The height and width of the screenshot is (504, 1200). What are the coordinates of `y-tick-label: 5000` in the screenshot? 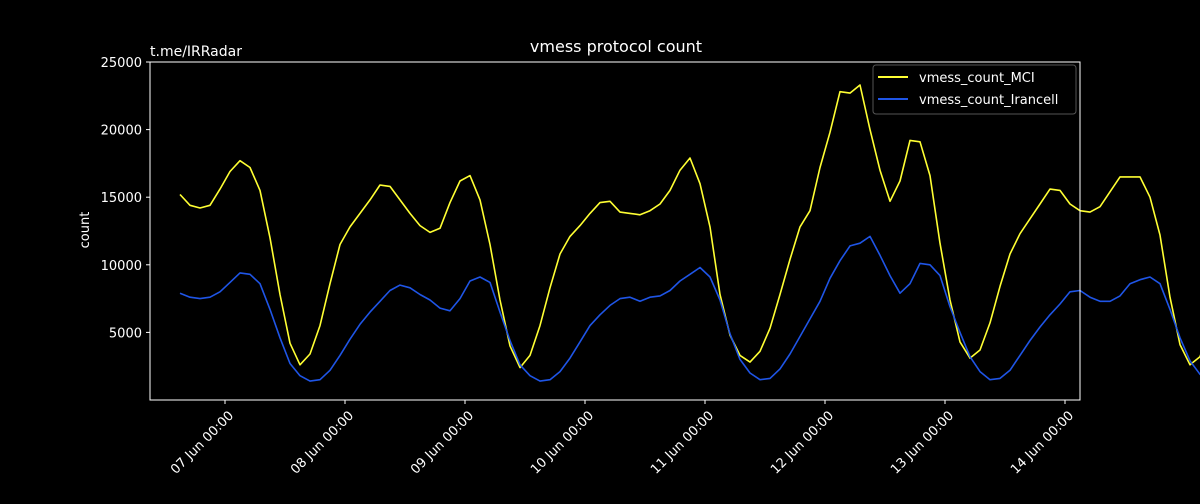 It's located at (125, 333).